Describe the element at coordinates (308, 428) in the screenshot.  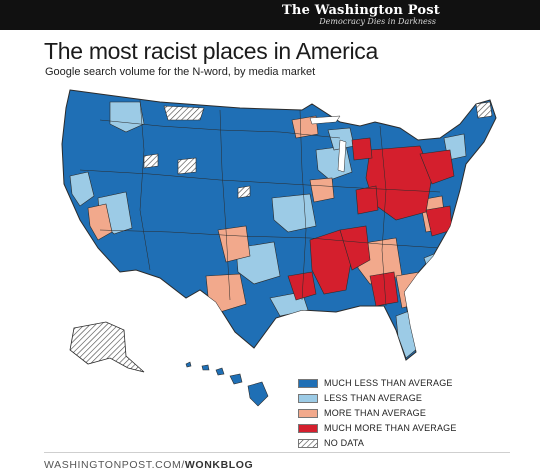
I see `legend-swatch-much-more` at that location.